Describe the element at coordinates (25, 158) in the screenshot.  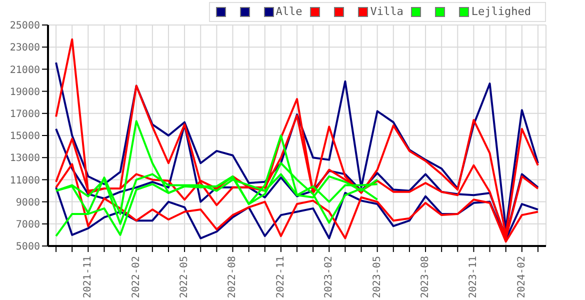
I see `y-tick-label: 13000` at that location.